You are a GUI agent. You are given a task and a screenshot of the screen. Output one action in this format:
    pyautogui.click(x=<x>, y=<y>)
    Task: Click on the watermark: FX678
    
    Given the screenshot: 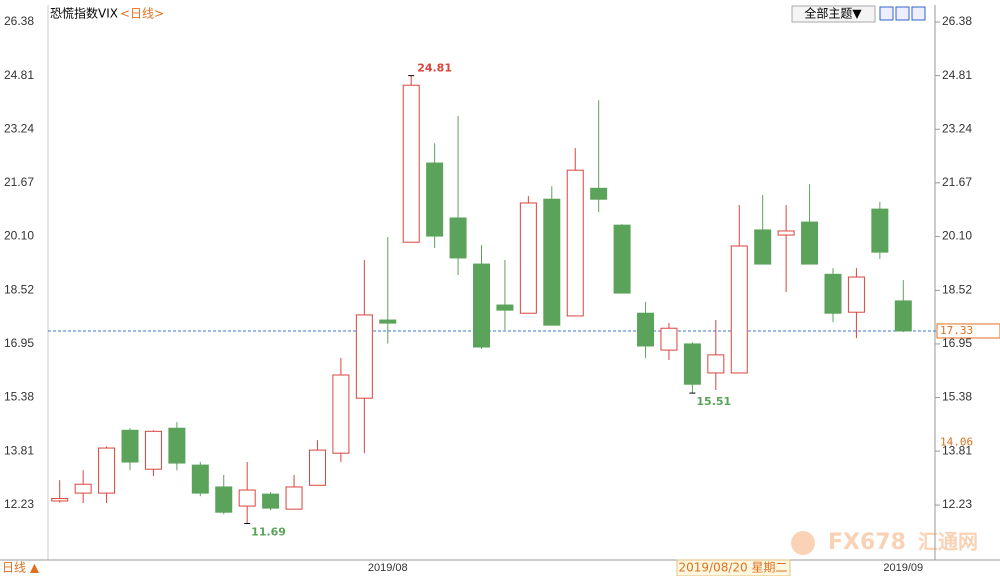 What is the action you would take?
    pyautogui.click(x=867, y=542)
    